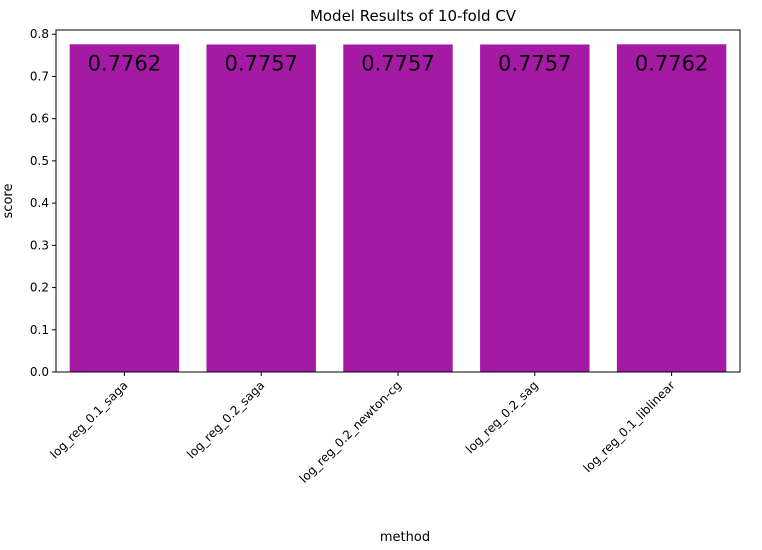 The width and height of the screenshot is (762, 550). I want to click on y-axis: 0.0 0.1 0.2 0.3 0.4 0.5 0.6 0.7 0.8, so click(43, 203).